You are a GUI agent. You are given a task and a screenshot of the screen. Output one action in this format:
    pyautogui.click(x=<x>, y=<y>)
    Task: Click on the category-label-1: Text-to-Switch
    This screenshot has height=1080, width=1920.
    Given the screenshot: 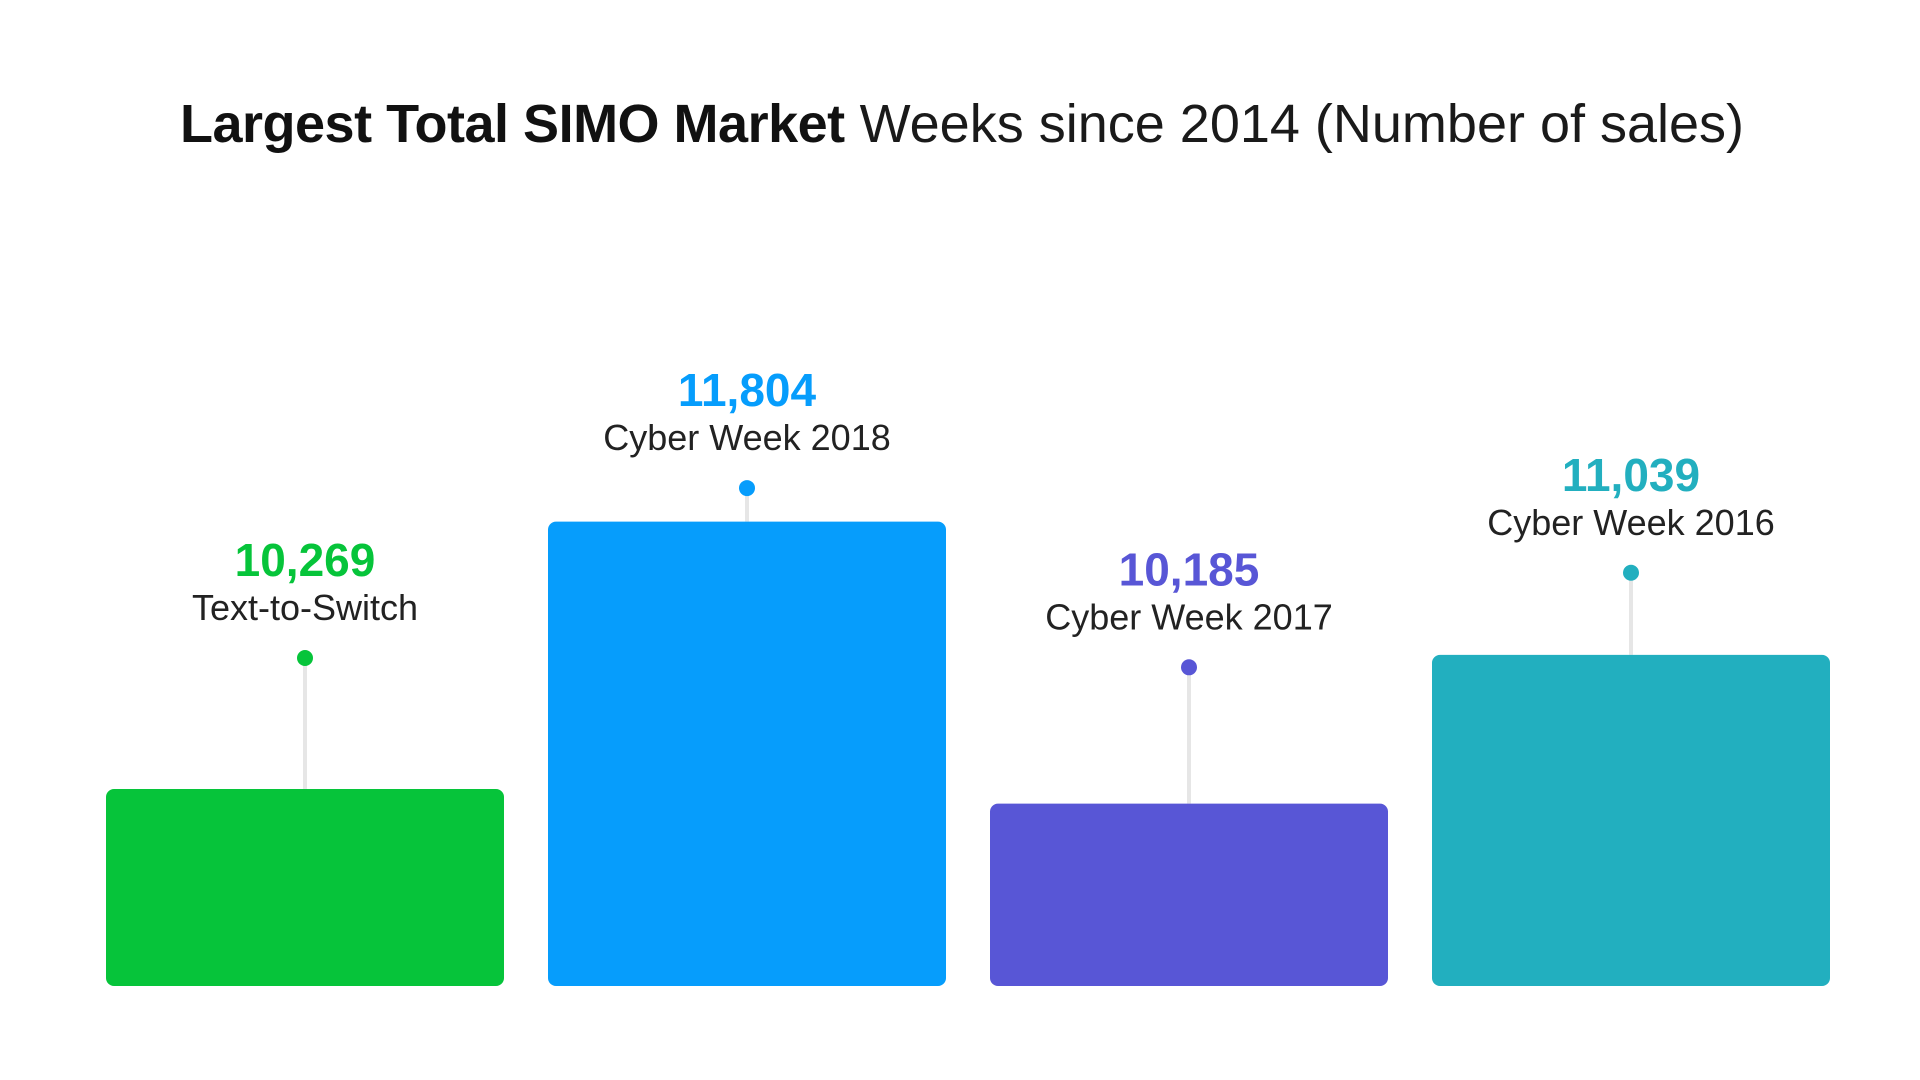 What is the action you would take?
    pyautogui.click(x=305, y=607)
    